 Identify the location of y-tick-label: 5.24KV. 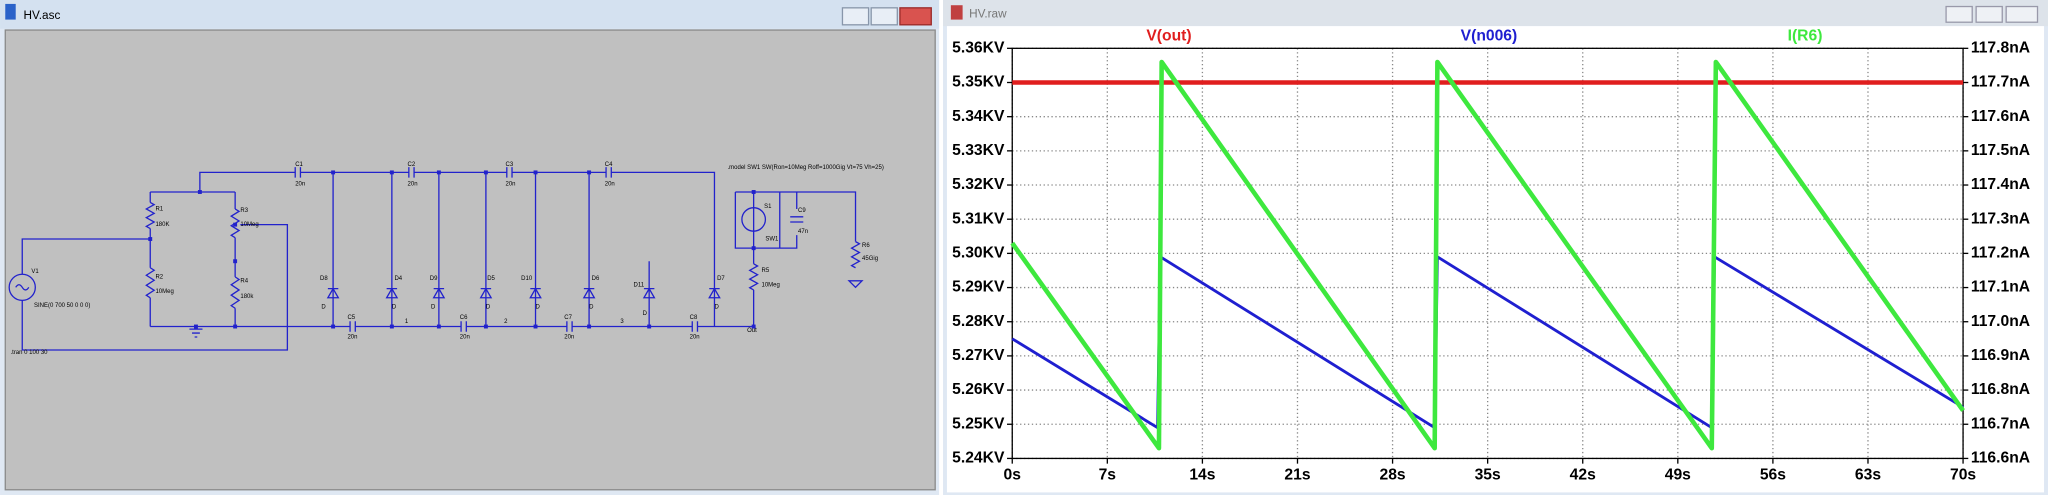
(978, 458).